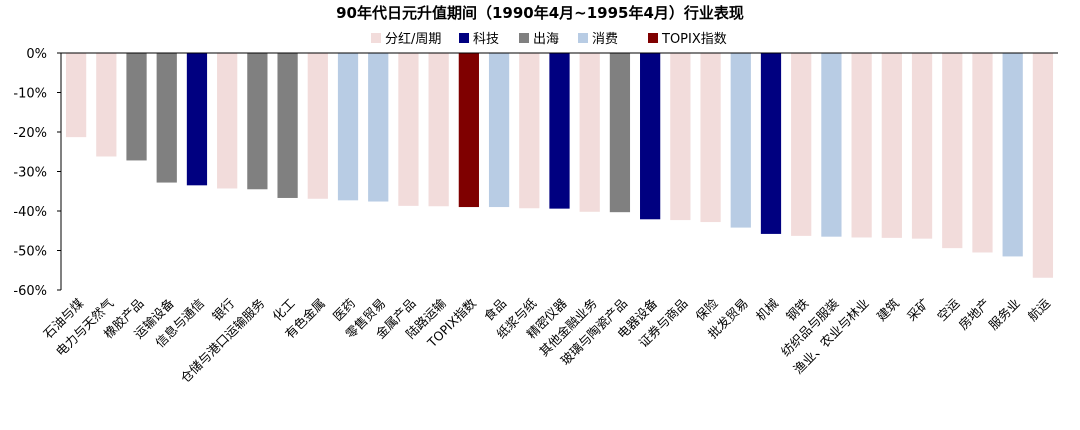 The image size is (1080, 430). I want to click on chart-title: 90年代日元升值期间（1990年4月~1995年4月）行业表现, so click(540, 13).